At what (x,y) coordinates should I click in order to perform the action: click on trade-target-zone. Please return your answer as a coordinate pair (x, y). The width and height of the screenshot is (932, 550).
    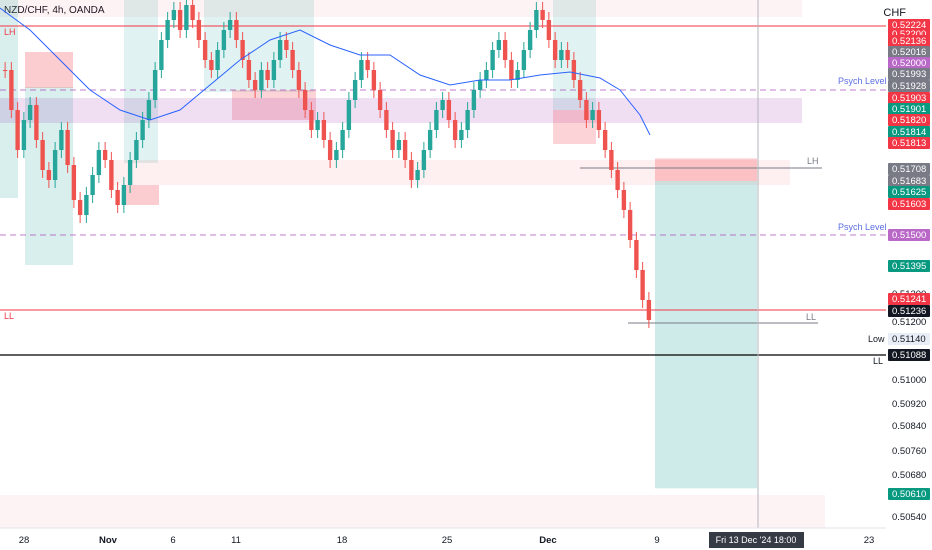
    Looking at the image, I should click on (706, 335).